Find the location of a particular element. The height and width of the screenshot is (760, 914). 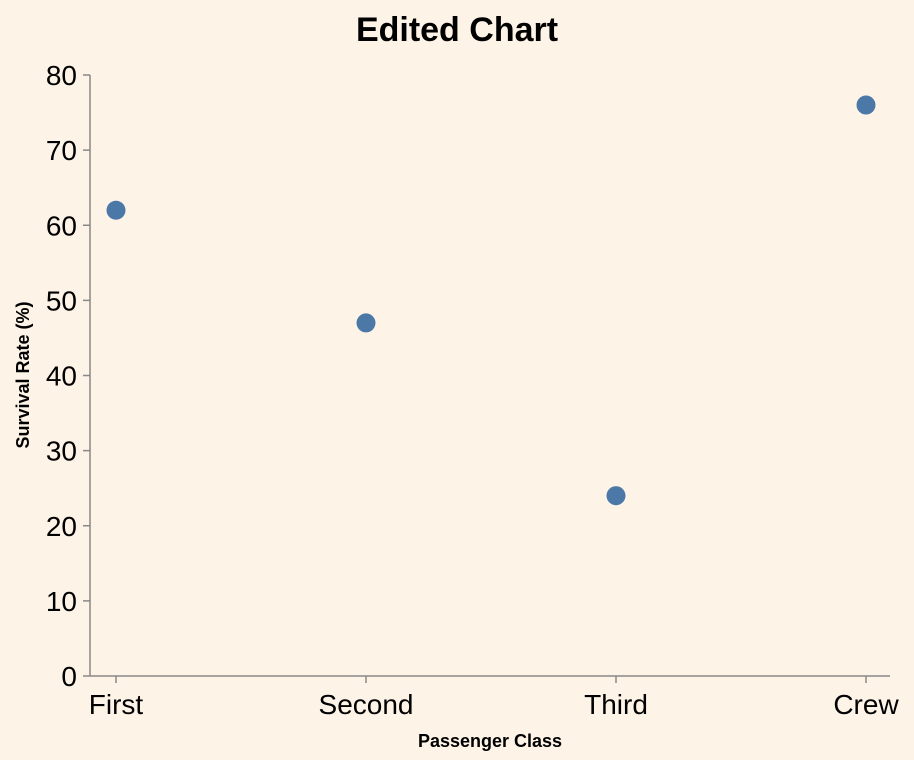

y-axis-title: Survival Rate (%) is located at coordinates (23, 374).